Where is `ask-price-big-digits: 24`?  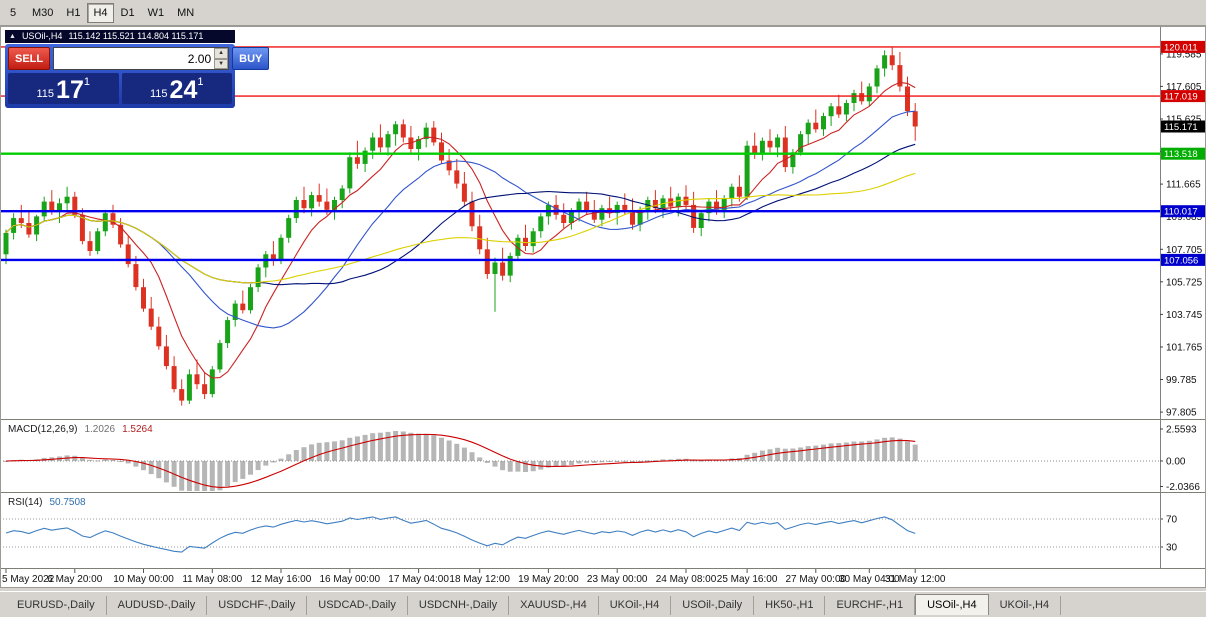
ask-price-big-digits: 24 is located at coordinates (183, 90).